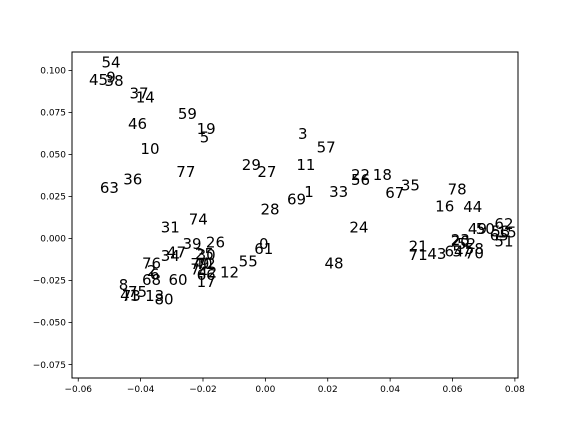  What do you see at coordinates (418, 247) in the screenshot?
I see `point-label: 21` at bounding box center [418, 247].